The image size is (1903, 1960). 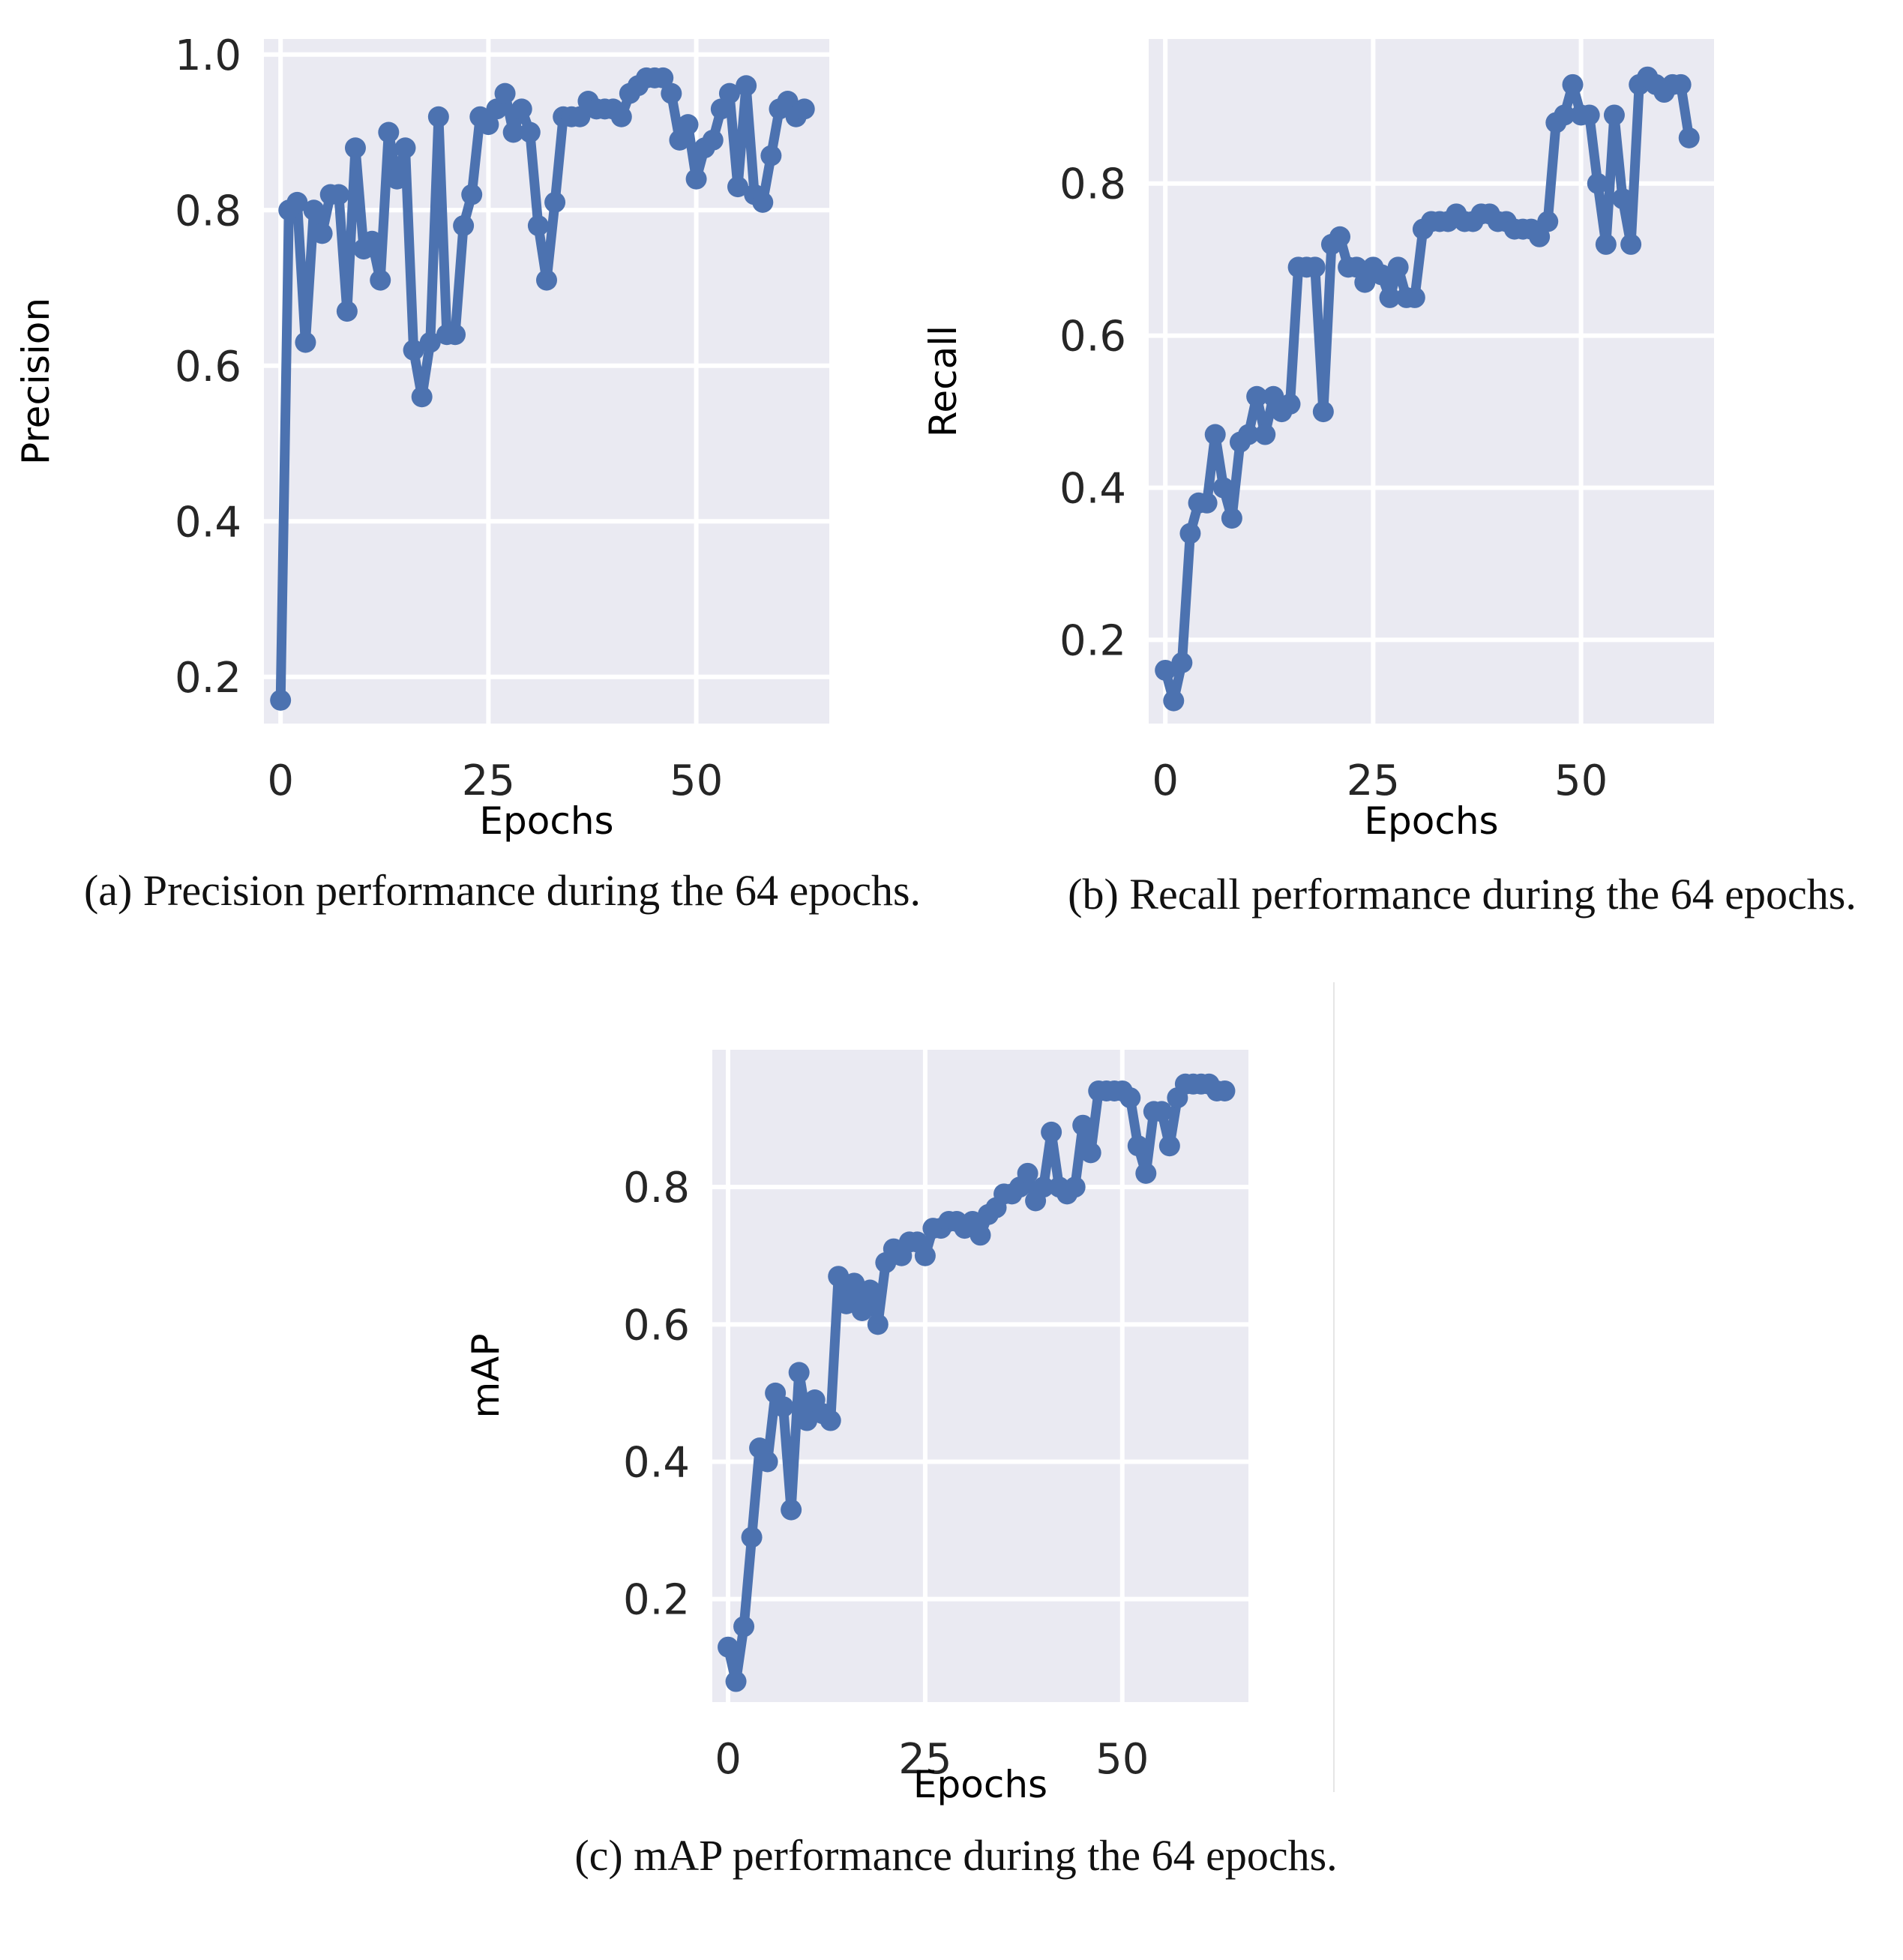 I want to click on y-axis-label: mAP, so click(x=486, y=1375).